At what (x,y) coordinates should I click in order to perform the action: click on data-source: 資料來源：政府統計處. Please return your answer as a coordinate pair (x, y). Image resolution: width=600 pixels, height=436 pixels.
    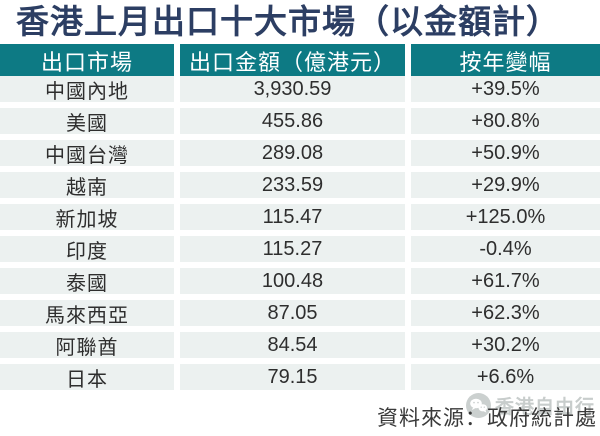
    Looking at the image, I should click on (487, 418).